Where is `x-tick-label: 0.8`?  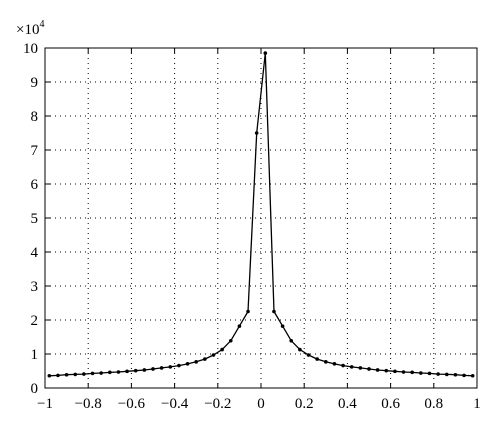
x-tick-label: 0.8 is located at coordinates (433, 404).